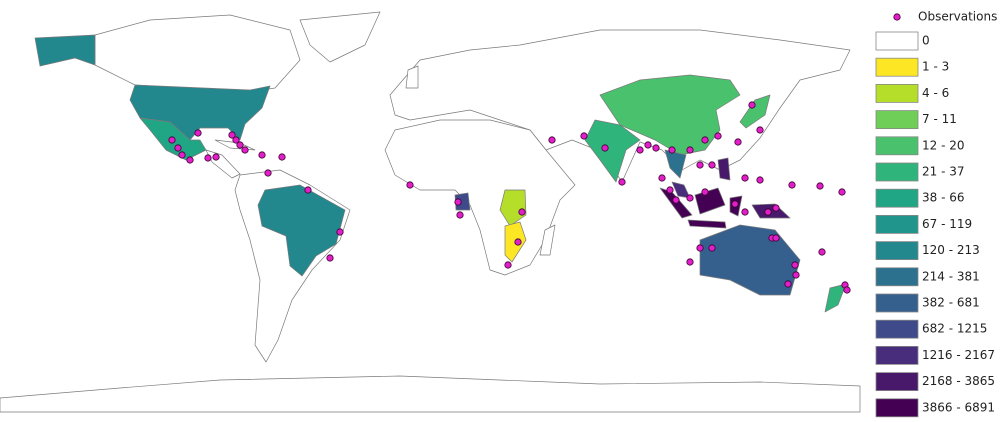 Image resolution: width=1000 pixels, height=422 pixels. I want to click on madagascar, so click(547, 240).